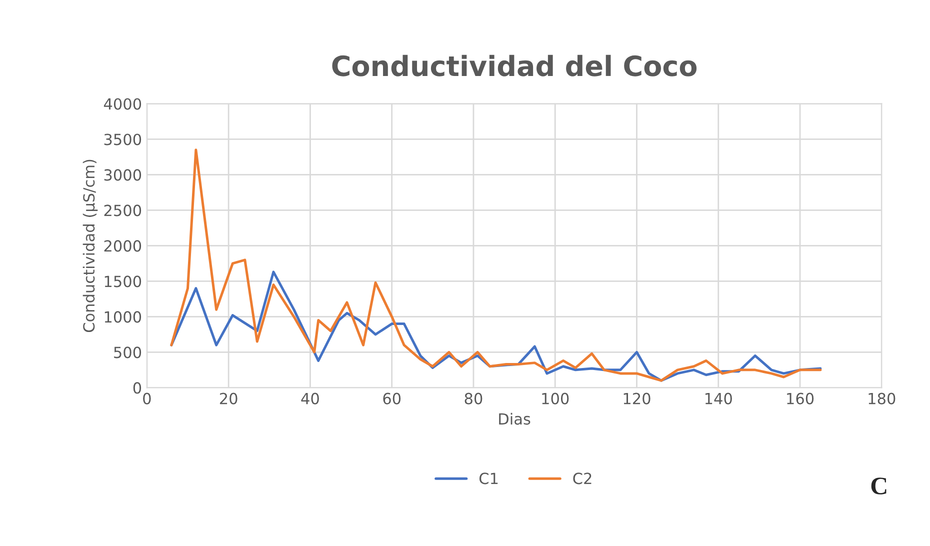 The width and height of the screenshot is (930, 546). Describe the element at coordinates (800, 398) in the screenshot. I see `x-tick-label: 160` at that location.